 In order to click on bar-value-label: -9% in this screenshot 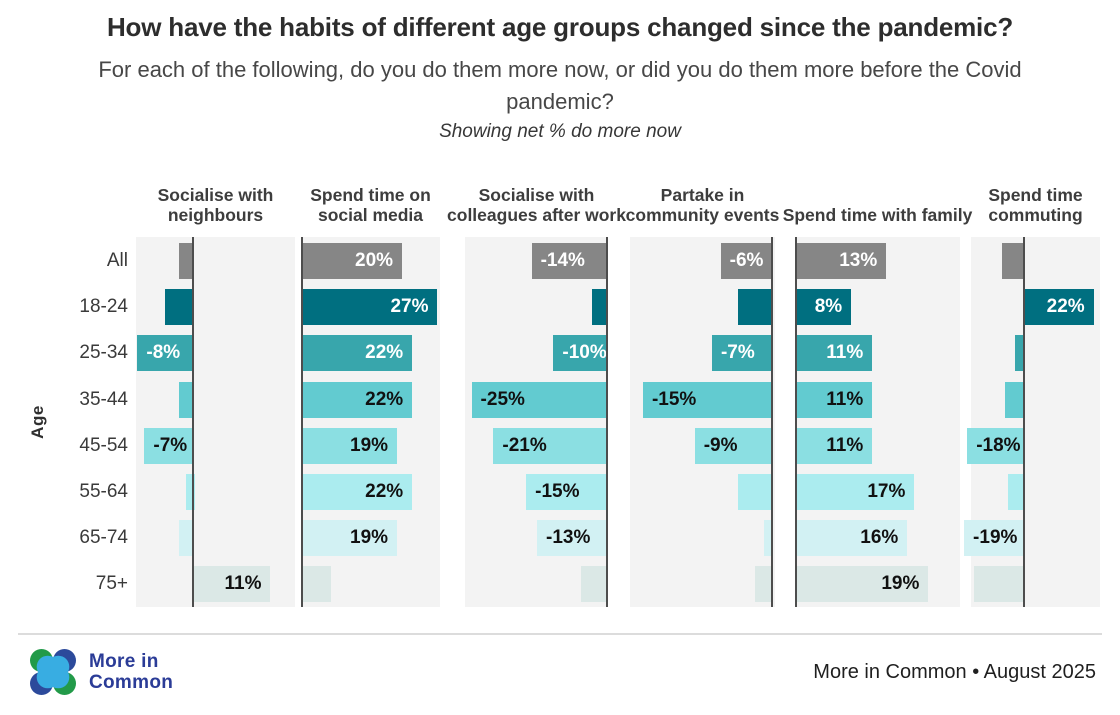, I will do `click(720, 445)`.